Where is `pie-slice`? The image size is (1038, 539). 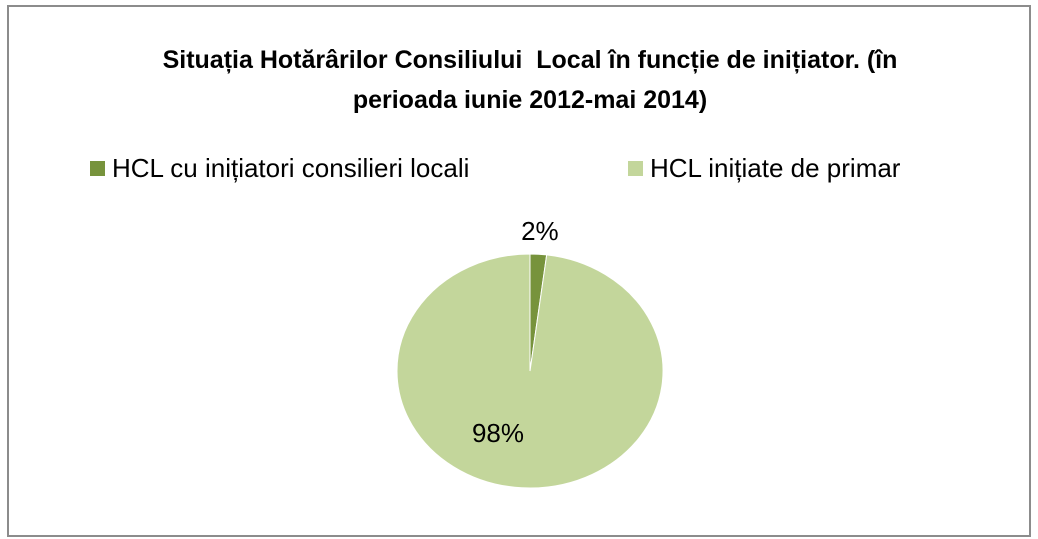 pie-slice is located at coordinates (530, 371).